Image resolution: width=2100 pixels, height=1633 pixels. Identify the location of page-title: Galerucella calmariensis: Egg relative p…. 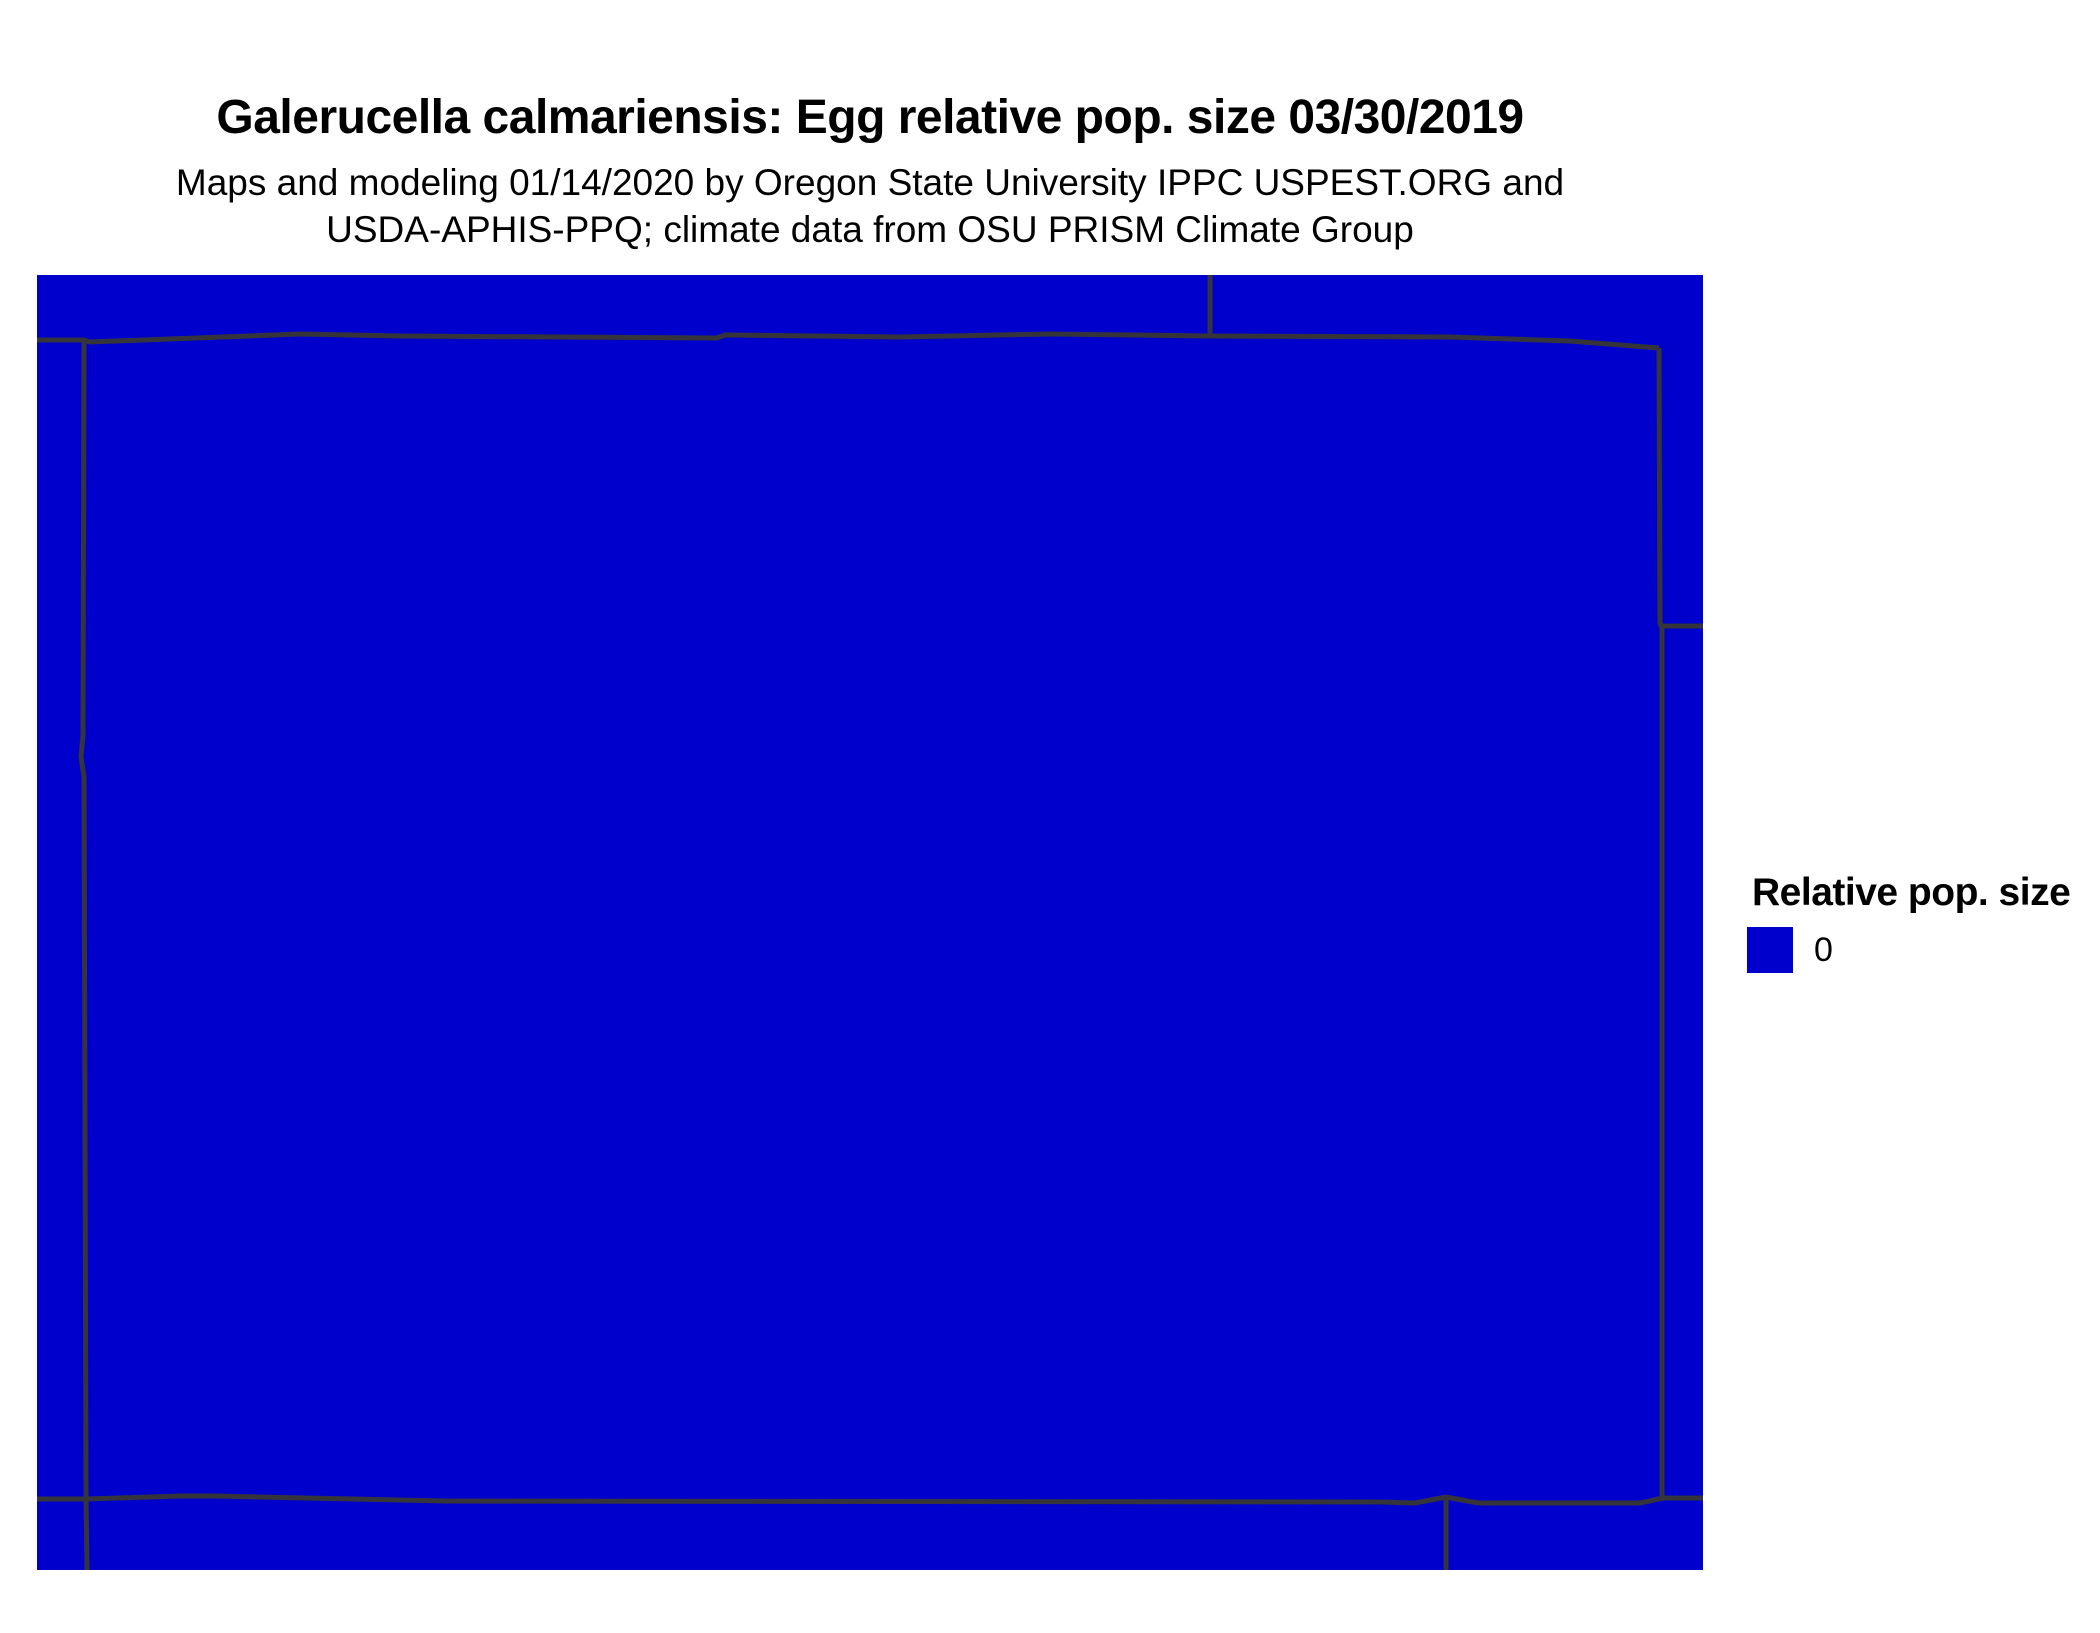
(870, 117).